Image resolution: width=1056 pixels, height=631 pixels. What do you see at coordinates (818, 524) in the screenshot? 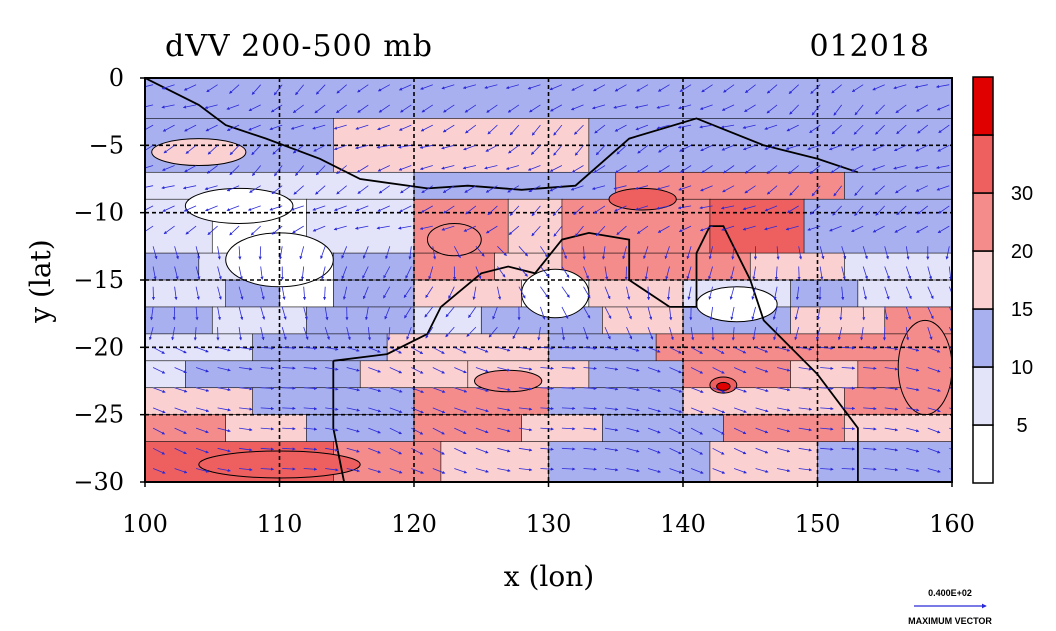
I see `x-tick-label: 150` at bounding box center [818, 524].